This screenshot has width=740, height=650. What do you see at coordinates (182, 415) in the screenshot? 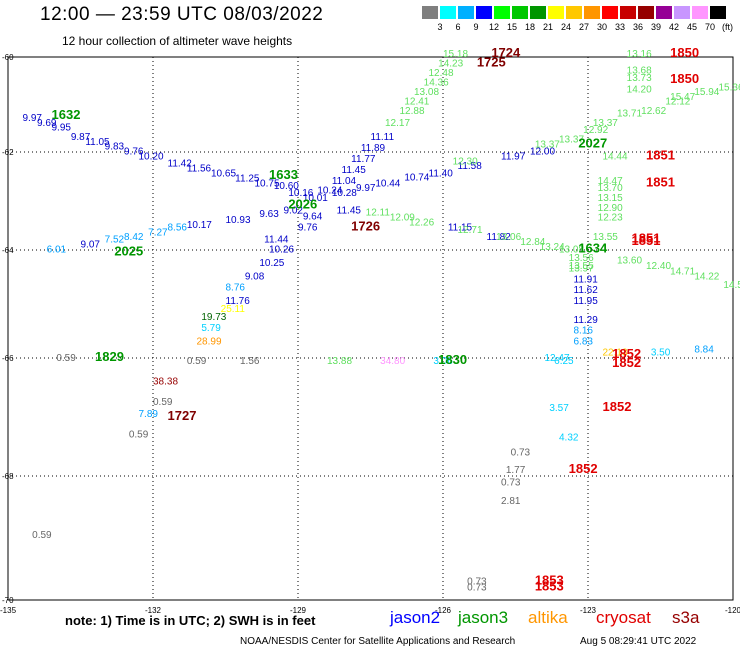
I see `pass-time-label: 1727` at bounding box center [182, 415].